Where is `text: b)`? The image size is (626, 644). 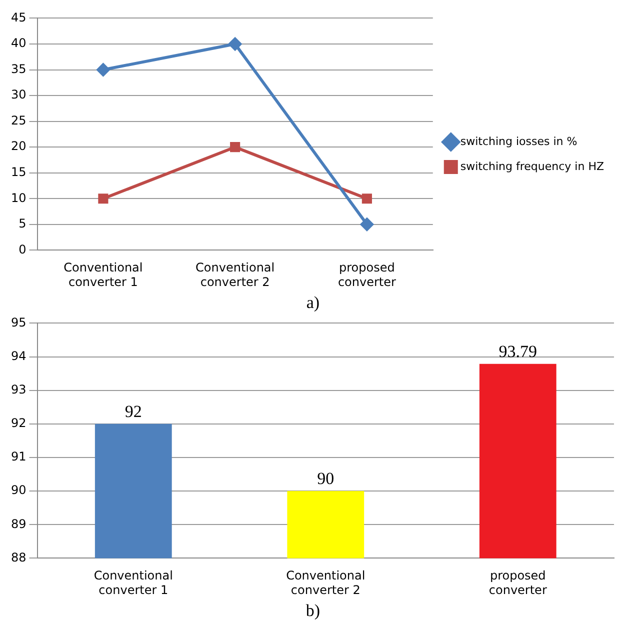
text: b) is located at coordinates (313, 611).